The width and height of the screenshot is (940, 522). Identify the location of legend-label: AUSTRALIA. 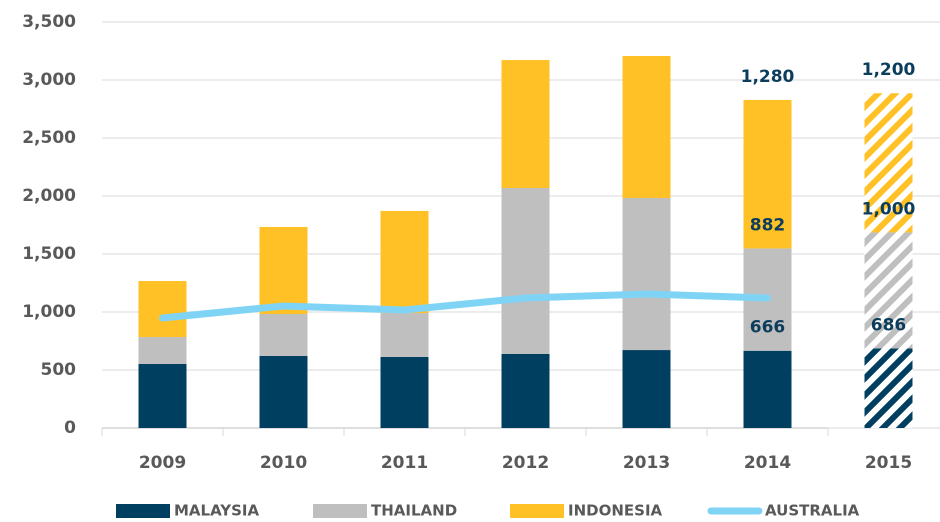
(812, 511).